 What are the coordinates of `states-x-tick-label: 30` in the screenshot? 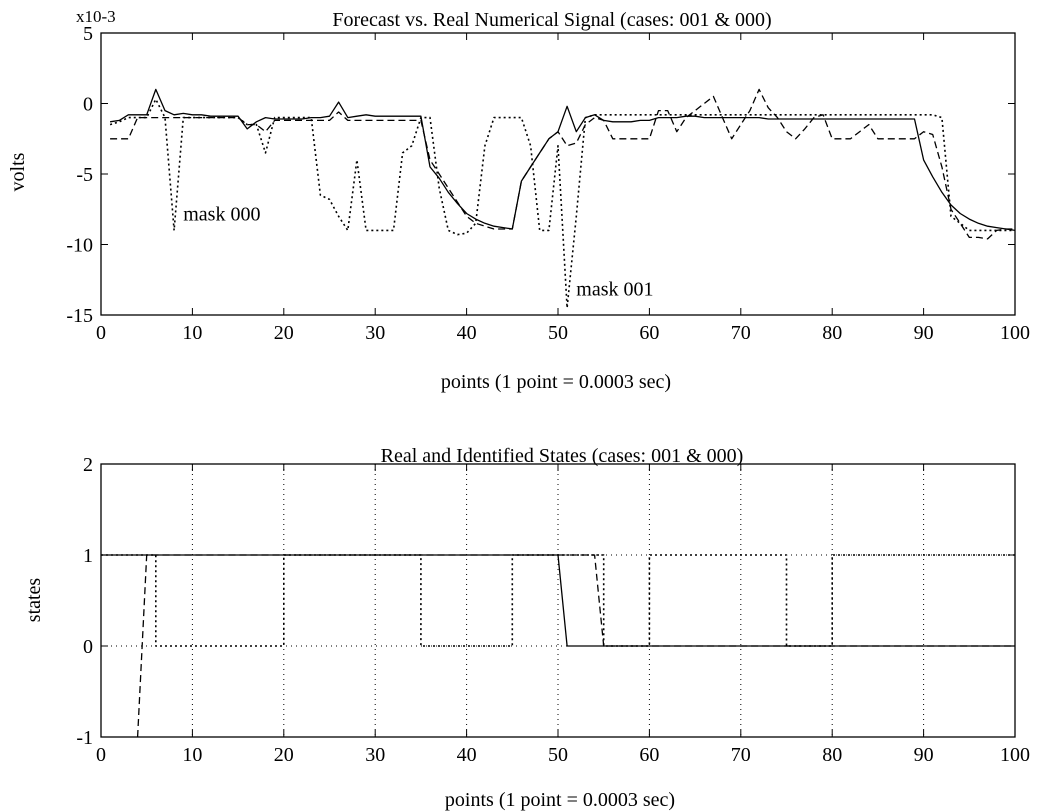 It's located at (375, 755).